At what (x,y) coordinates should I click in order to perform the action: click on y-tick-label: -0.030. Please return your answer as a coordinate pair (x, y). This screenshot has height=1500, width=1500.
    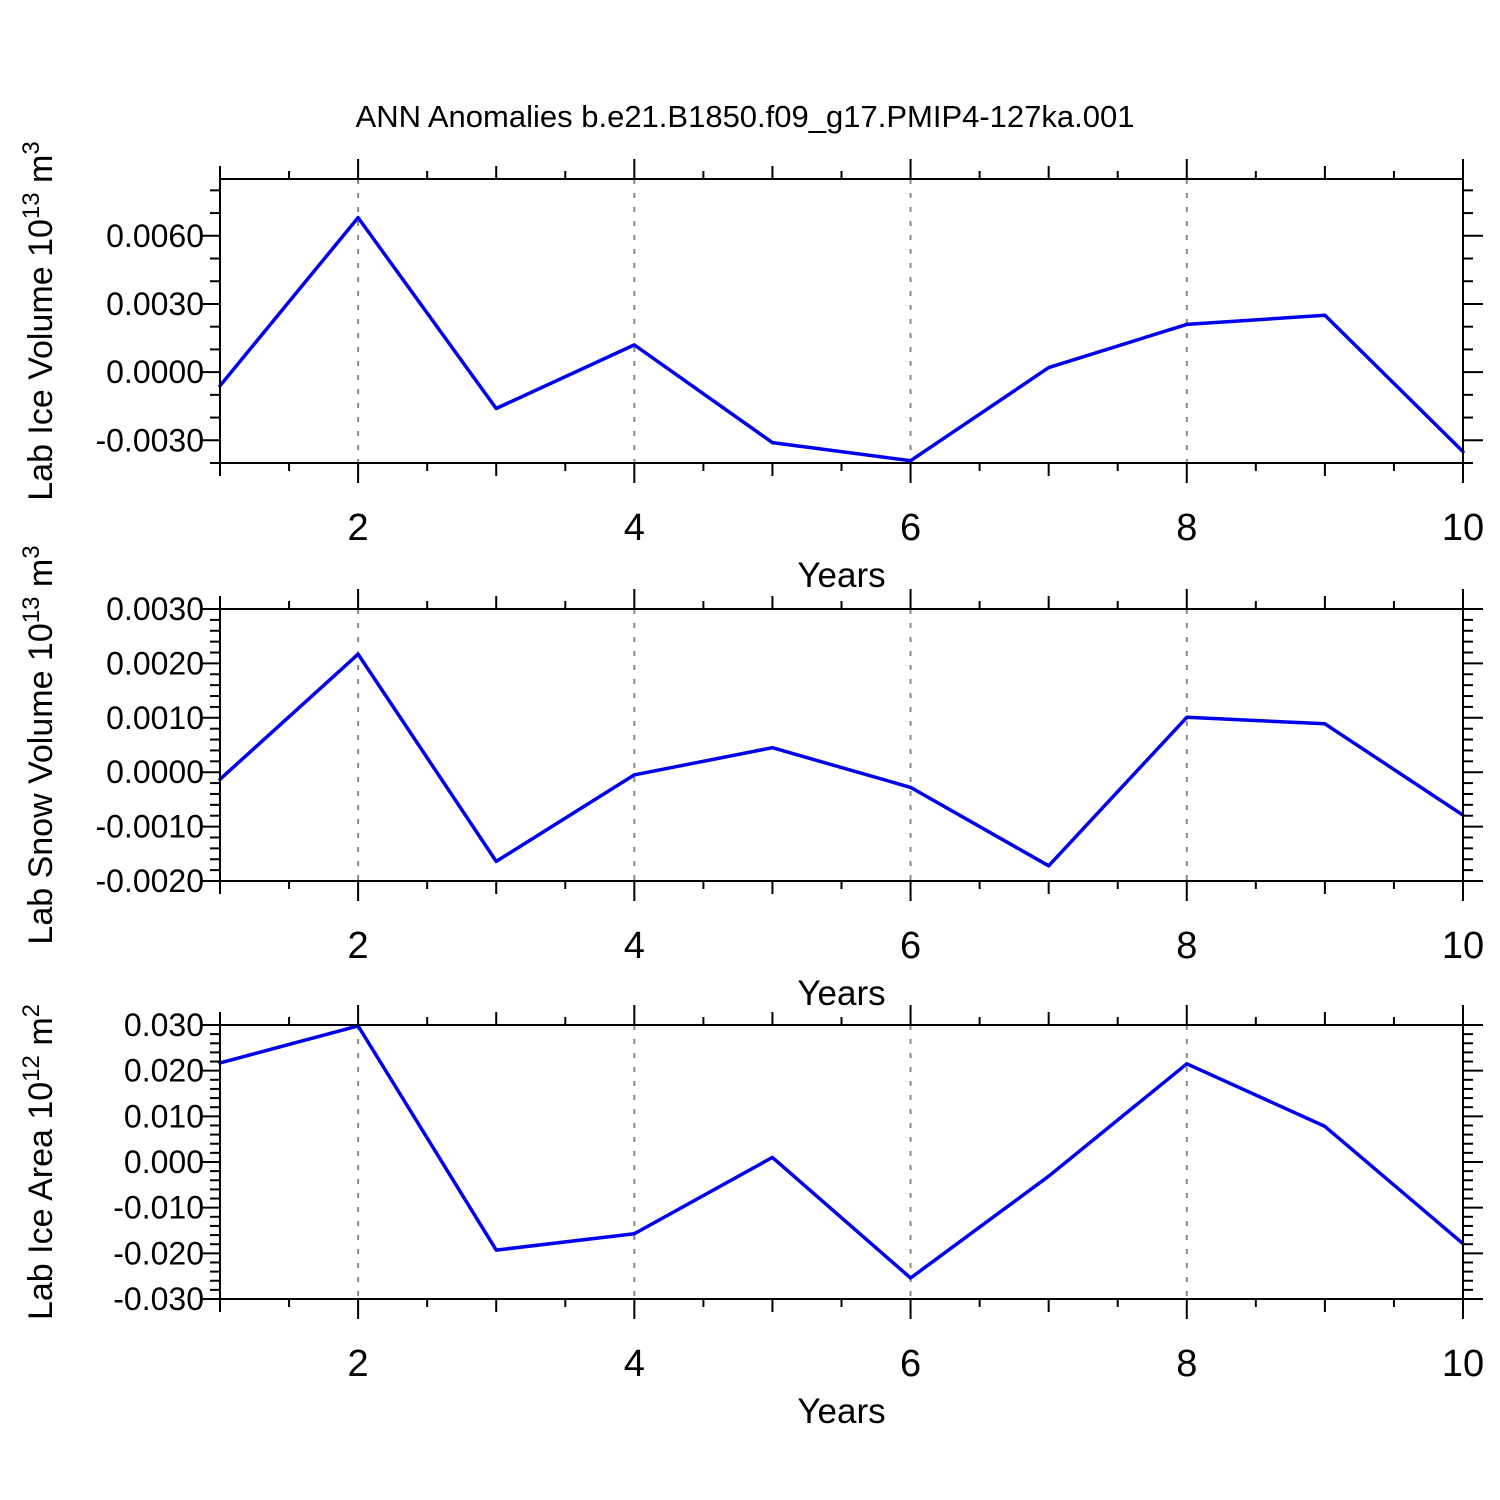
    Looking at the image, I should click on (158, 1299).